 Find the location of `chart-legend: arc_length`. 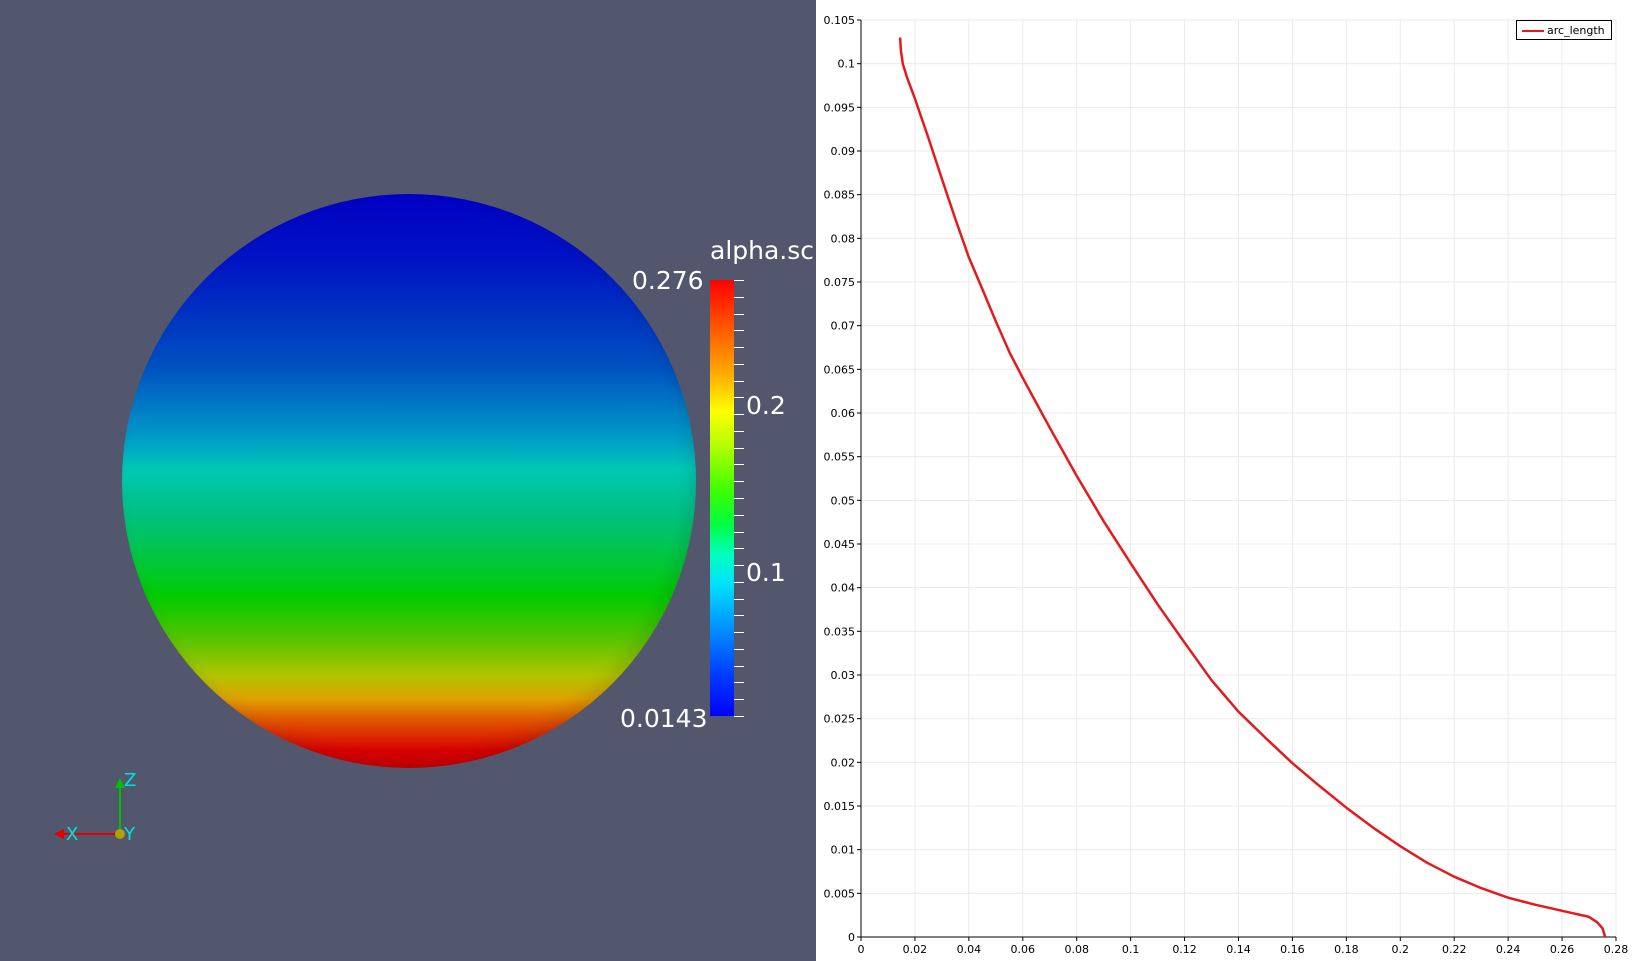

chart-legend: arc_length is located at coordinates (1564, 30).